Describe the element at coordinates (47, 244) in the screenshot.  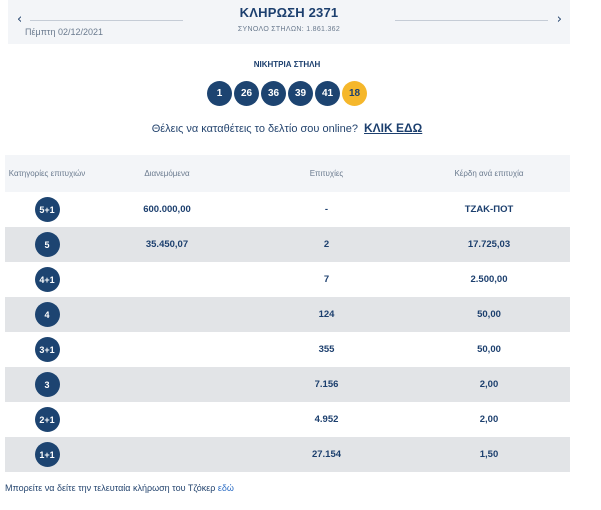
I see `category-badge: 5` at that location.